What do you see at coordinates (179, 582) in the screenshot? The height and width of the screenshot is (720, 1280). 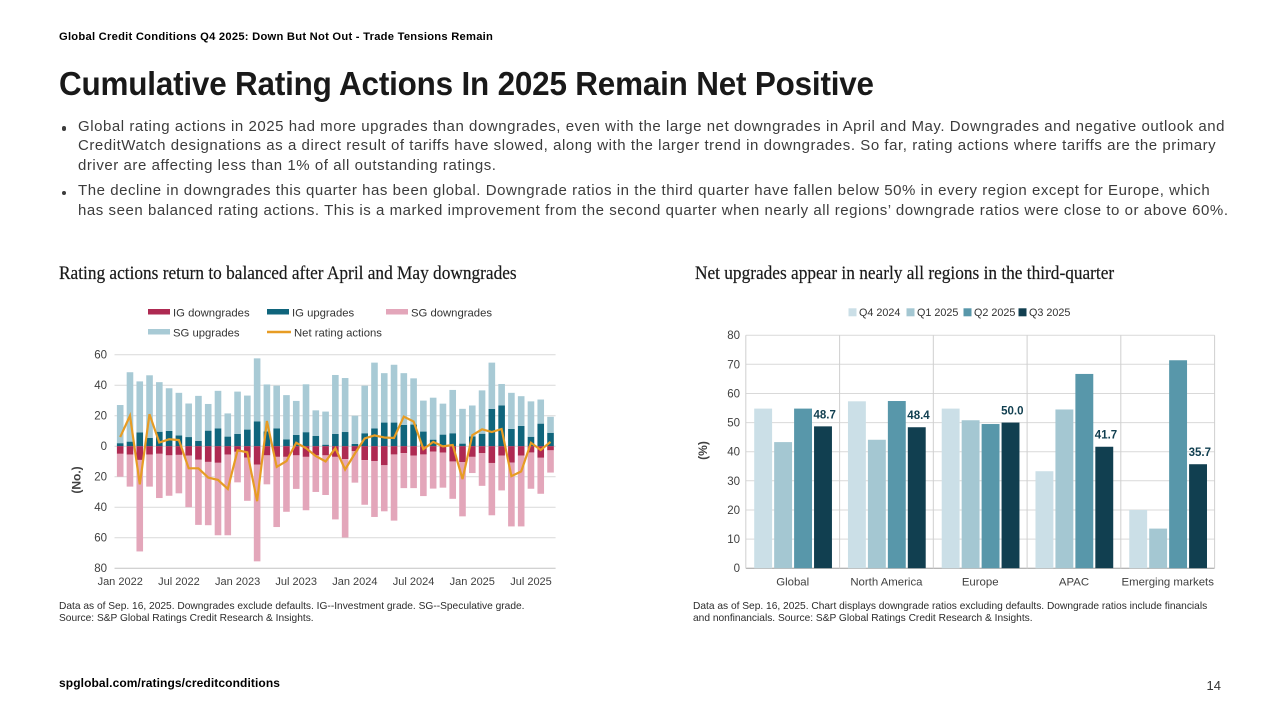 I see `svg-text: Jul 2022` at bounding box center [179, 582].